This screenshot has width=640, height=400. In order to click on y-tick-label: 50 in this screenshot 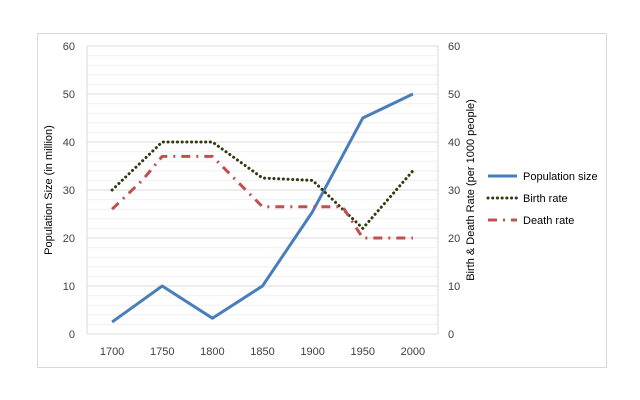, I will do `click(69, 95)`.